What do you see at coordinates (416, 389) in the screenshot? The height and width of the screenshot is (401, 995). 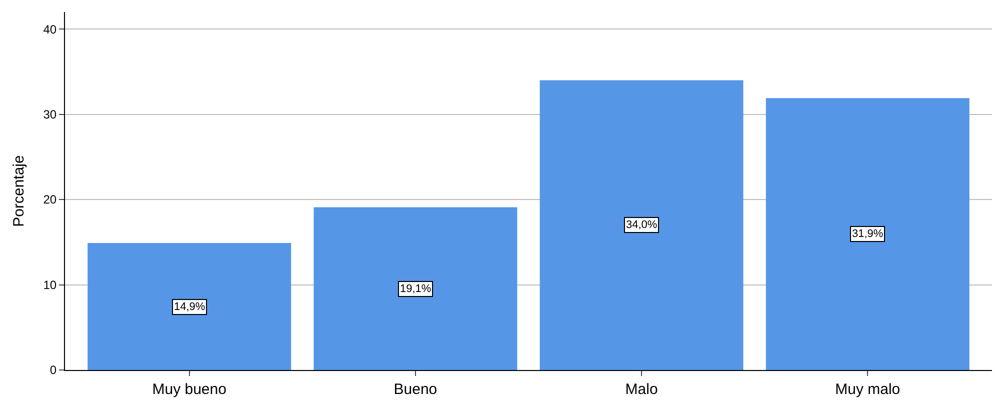 I see `x-tick-label: Bueno` at bounding box center [416, 389].